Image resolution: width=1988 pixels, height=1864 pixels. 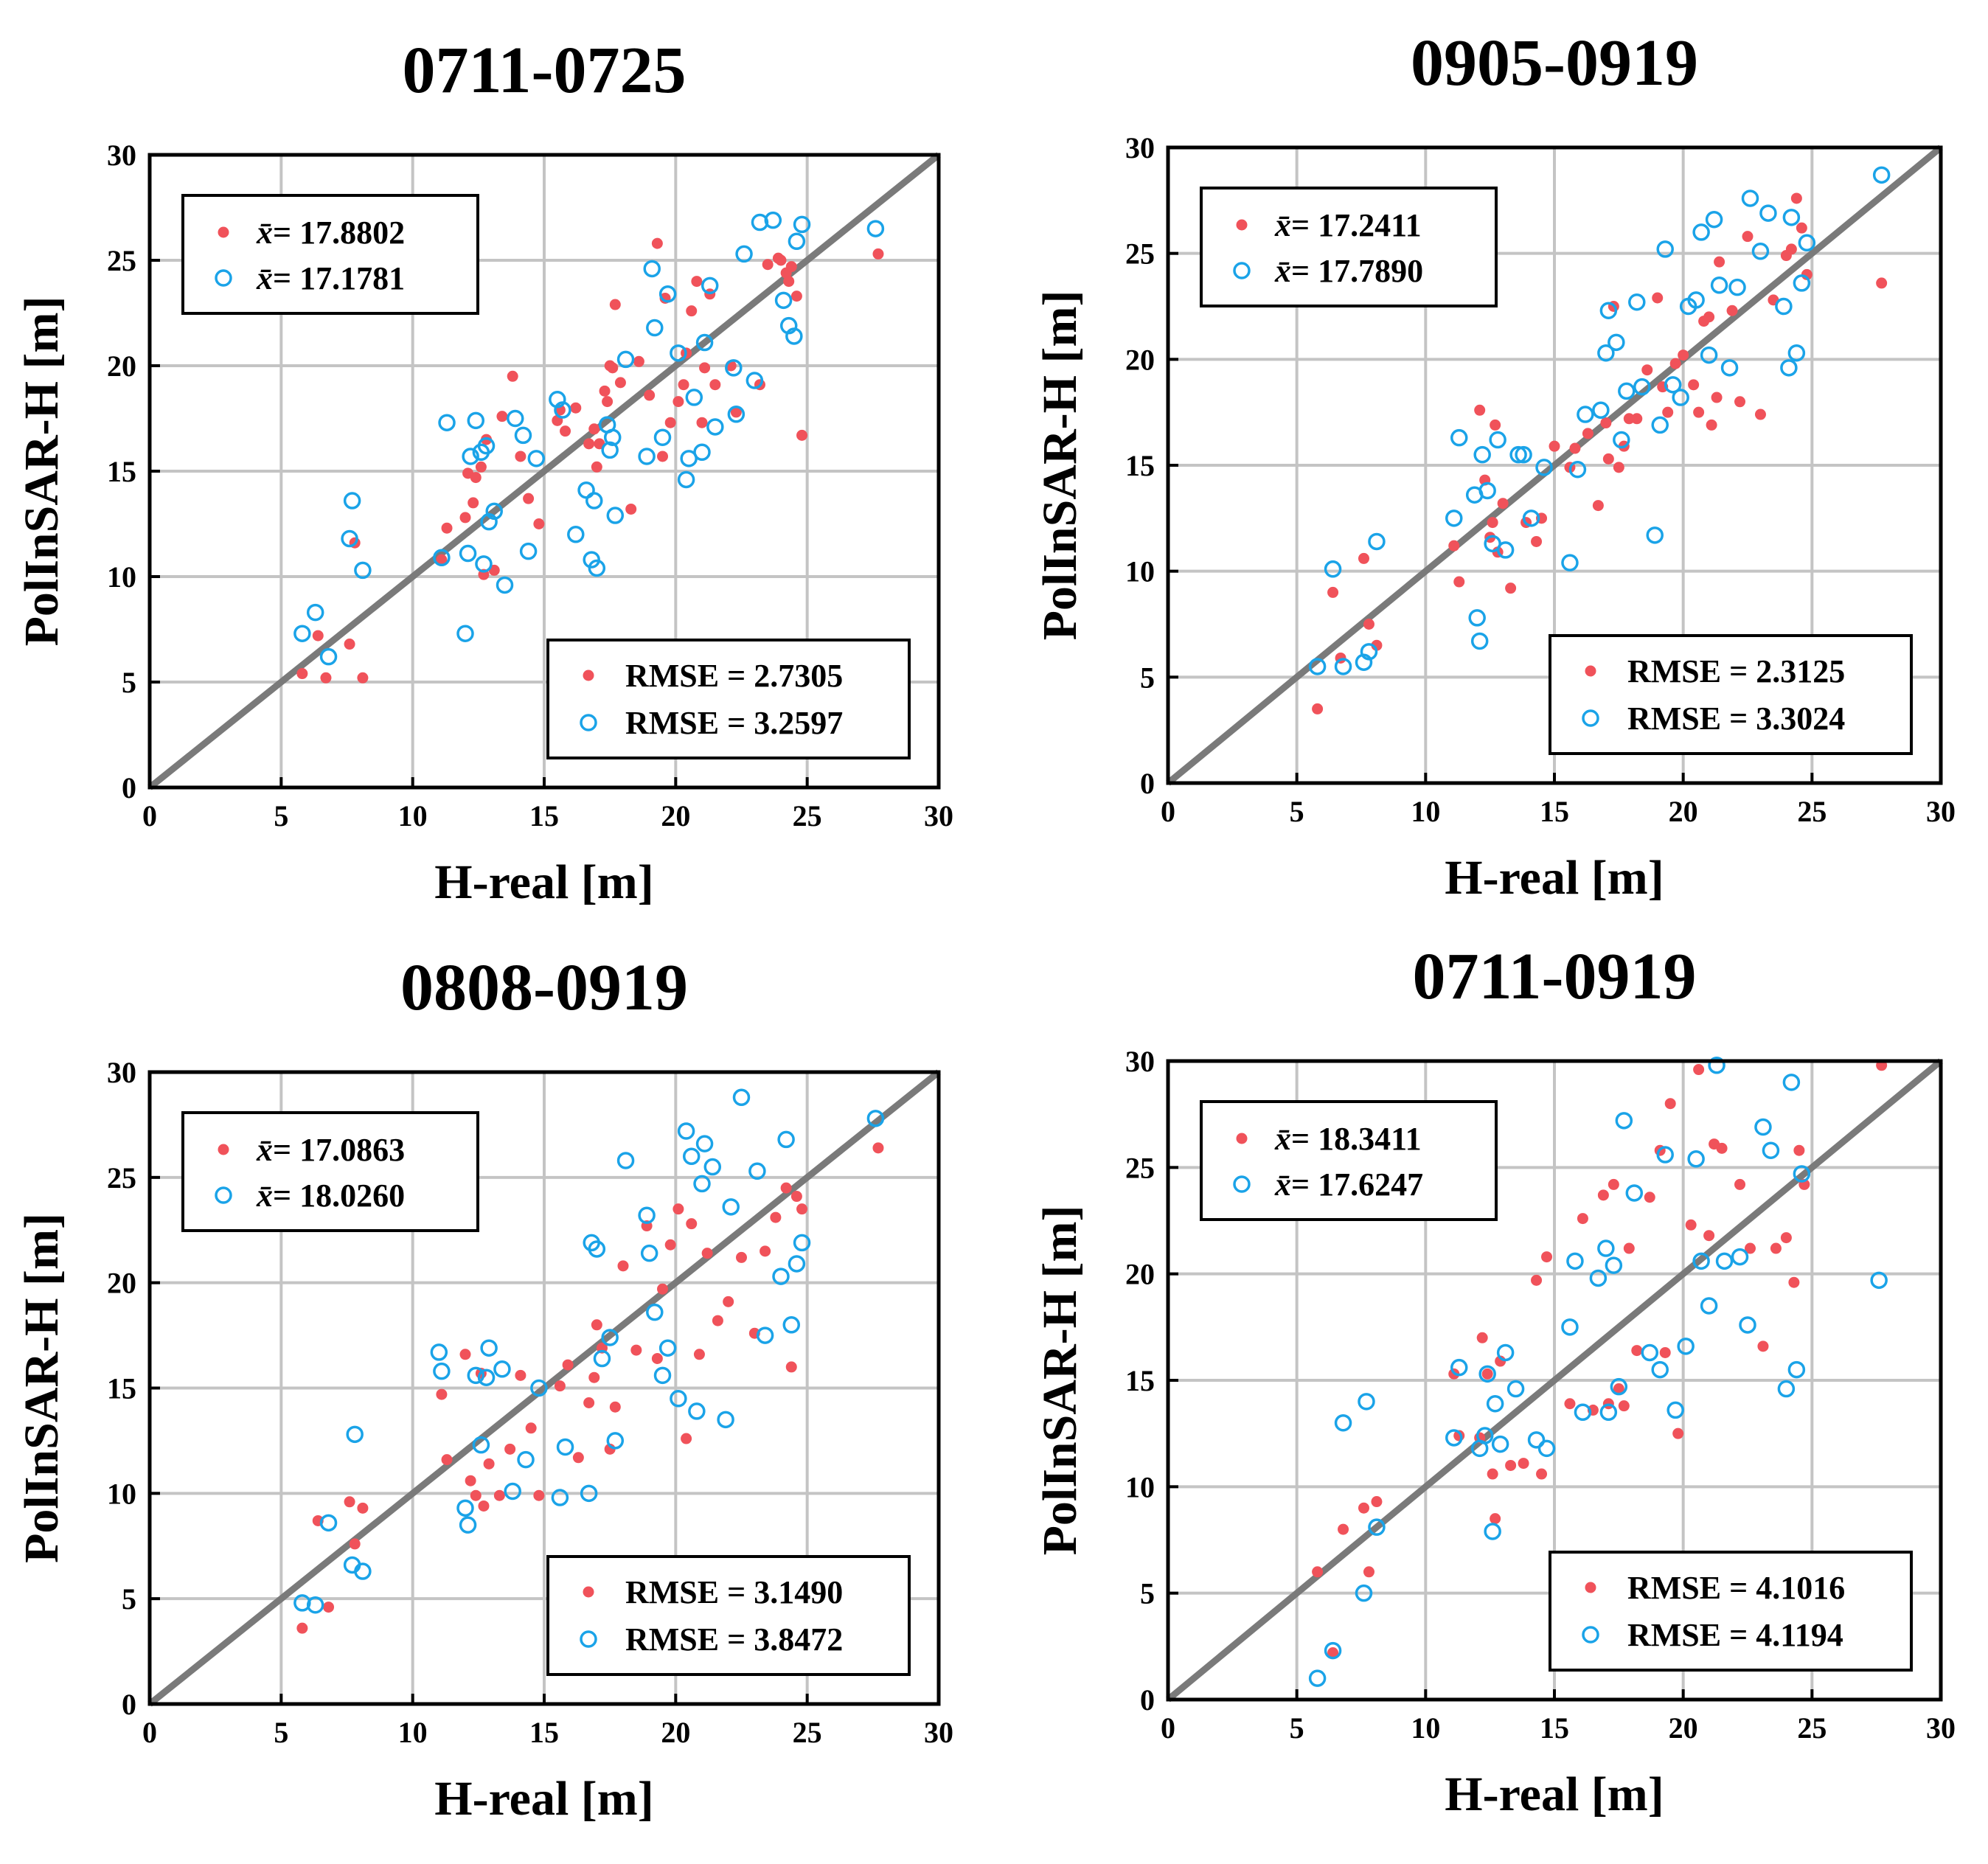 I want to click on legend-mean-entry: x̄= 17.8802, so click(x=330, y=233).